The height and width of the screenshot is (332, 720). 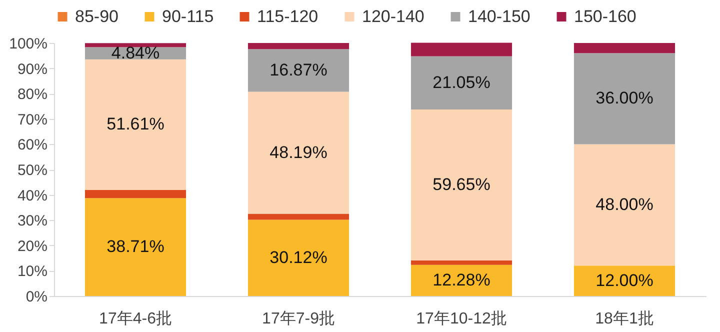 I want to click on data-label: 12.00%, so click(x=625, y=280).